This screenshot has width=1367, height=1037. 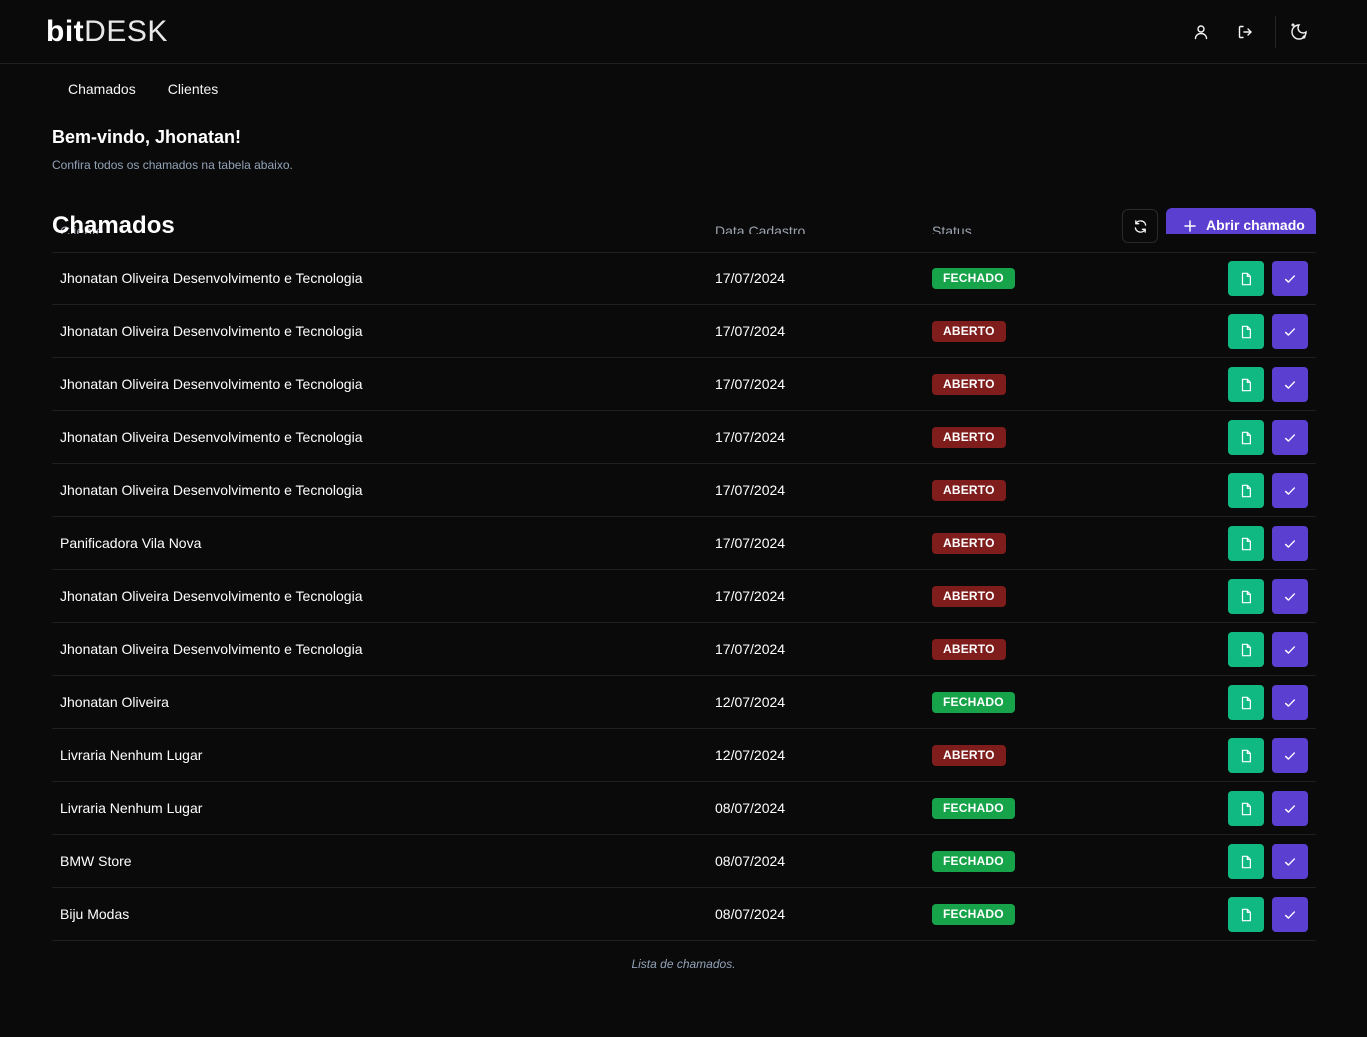 What do you see at coordinates (1140, 226) in the screenshot?
I see `refresh-button` at bounding box center [1140, 226].